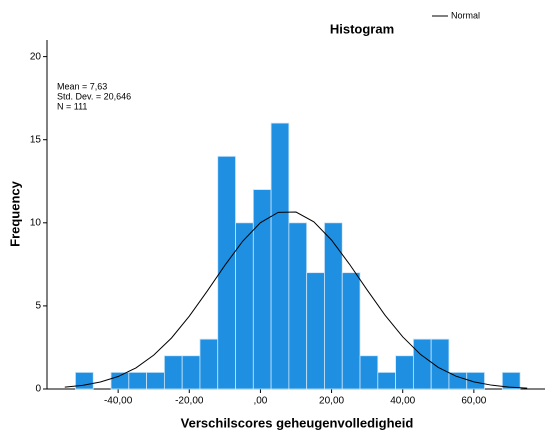 This screenshot has height=433, width=547. I want to click on y-tick-label: 0, so click(38, 389).